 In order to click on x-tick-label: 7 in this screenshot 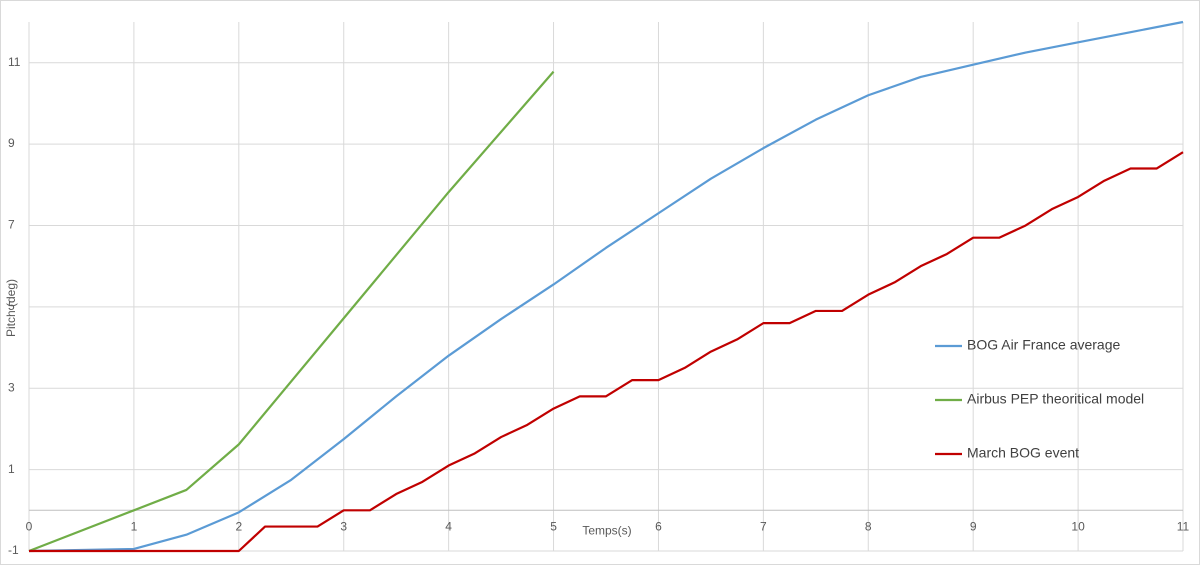, I will do `click(763, 526)`.